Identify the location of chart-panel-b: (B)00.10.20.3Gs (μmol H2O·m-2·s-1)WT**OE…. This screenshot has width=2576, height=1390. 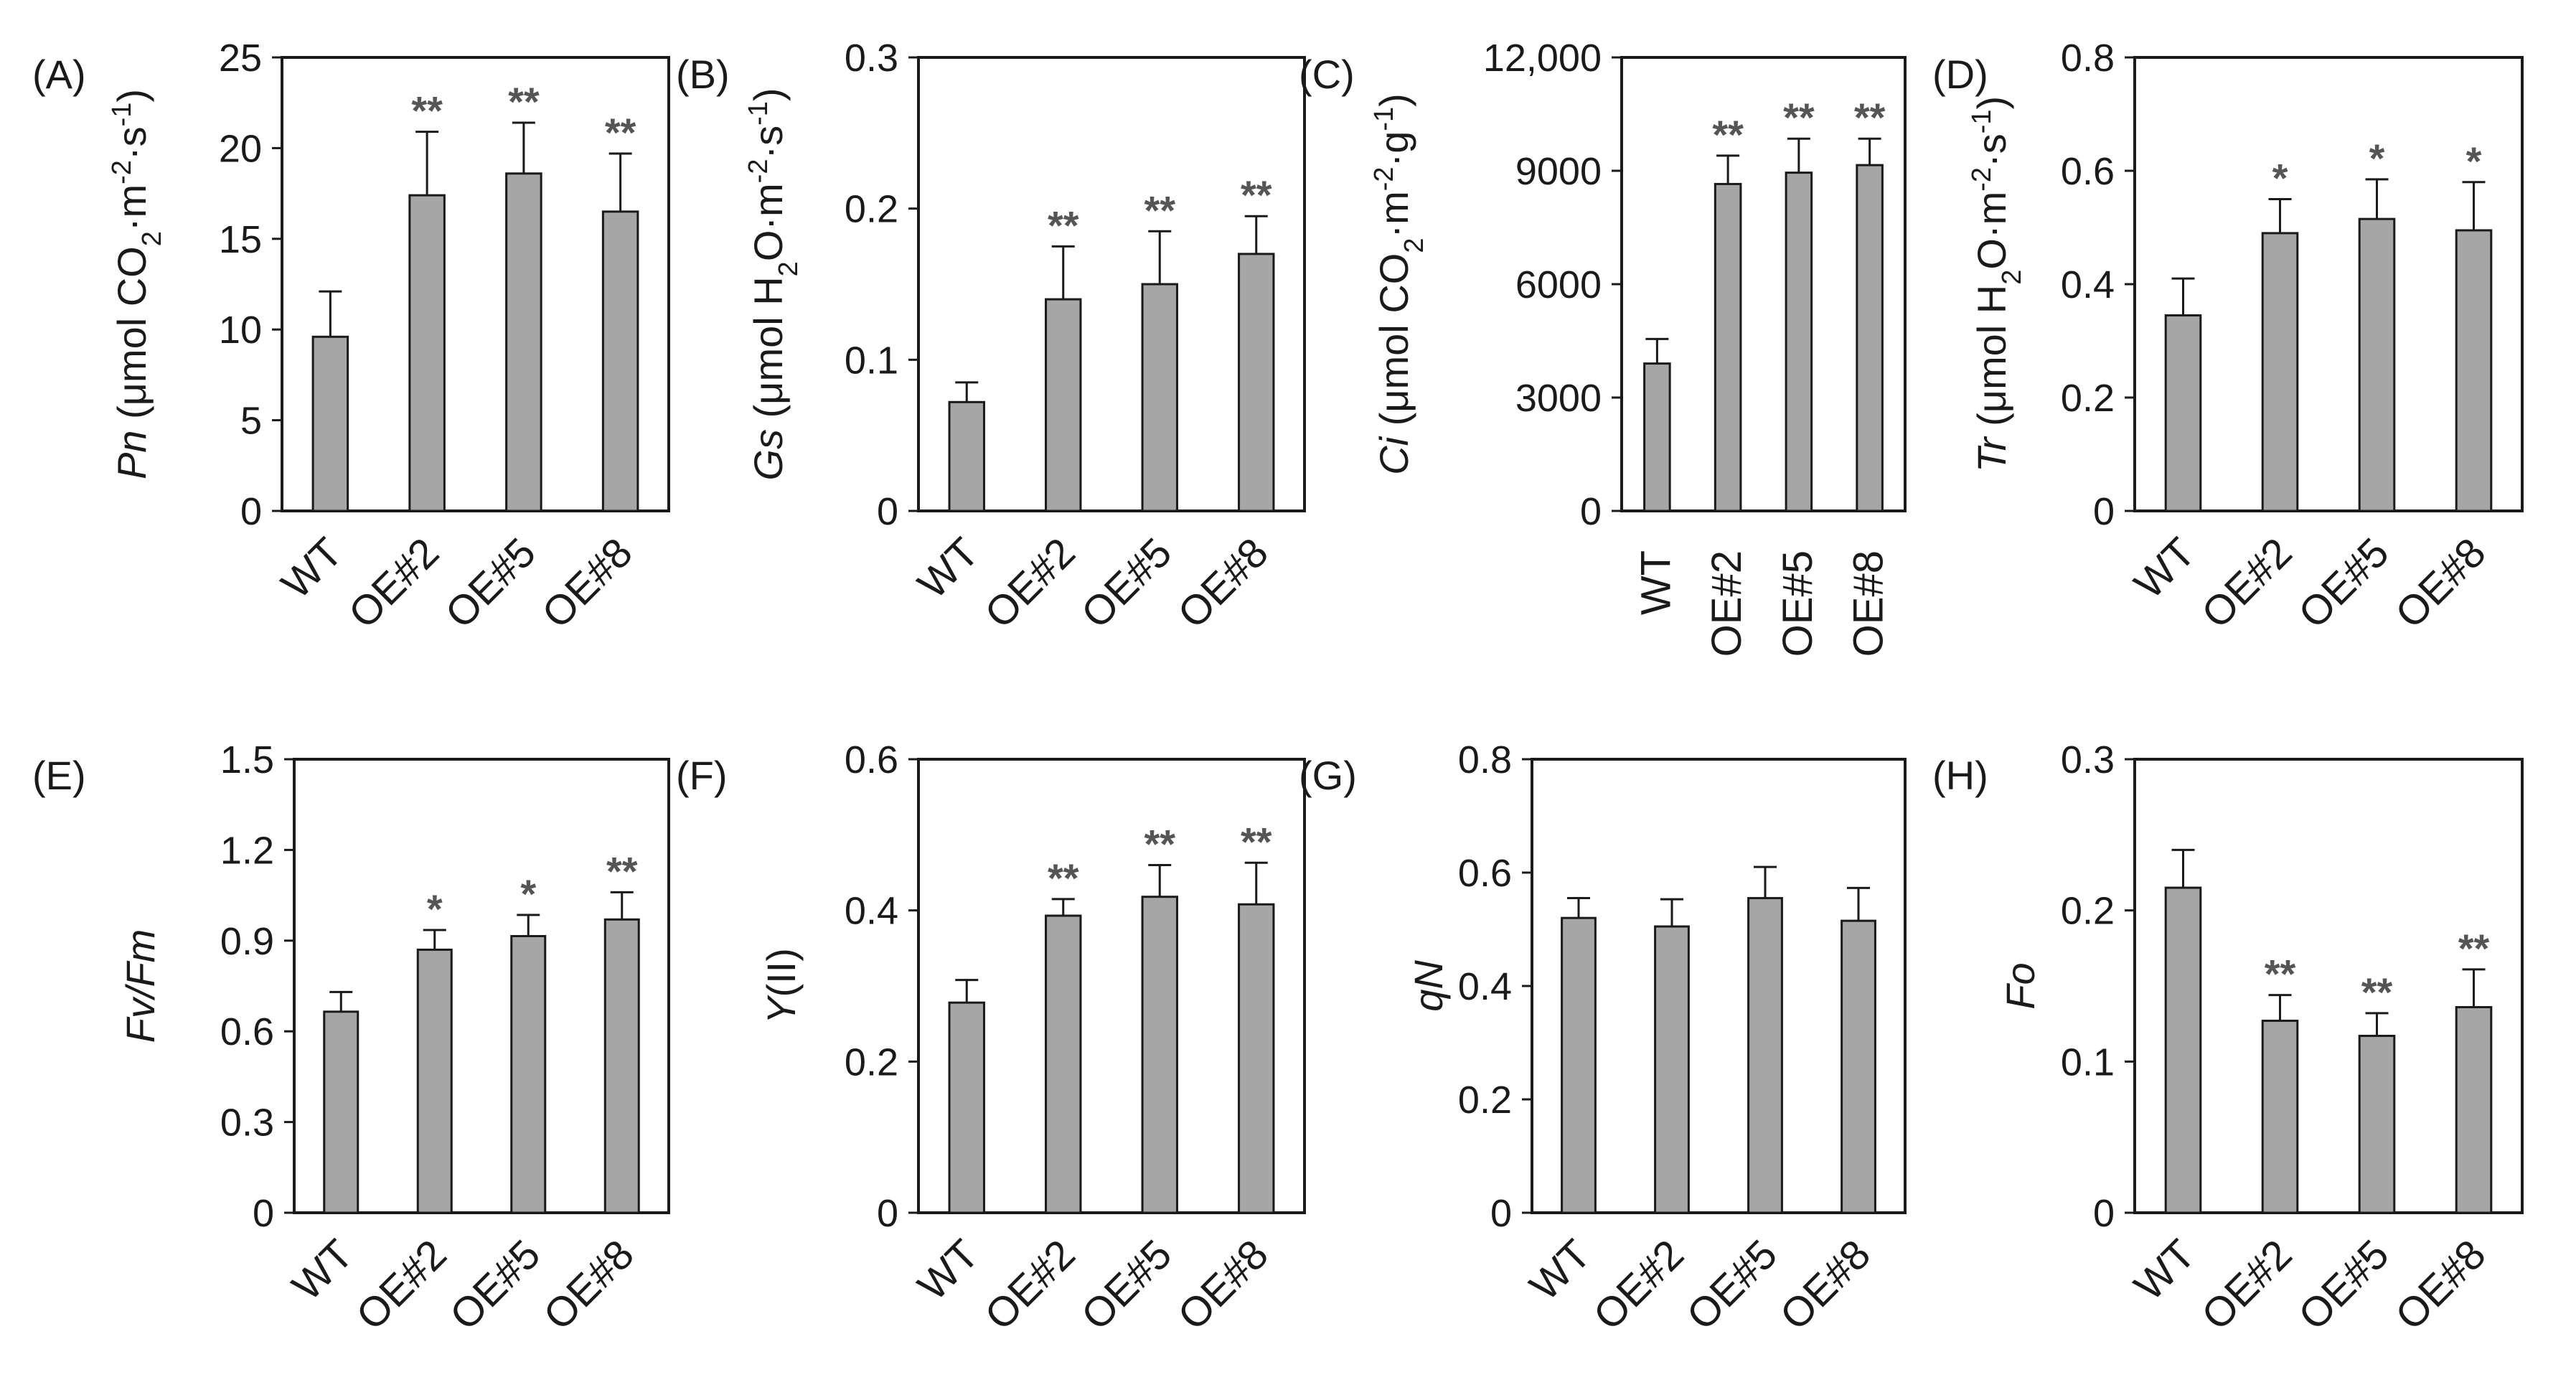
(991, 337).